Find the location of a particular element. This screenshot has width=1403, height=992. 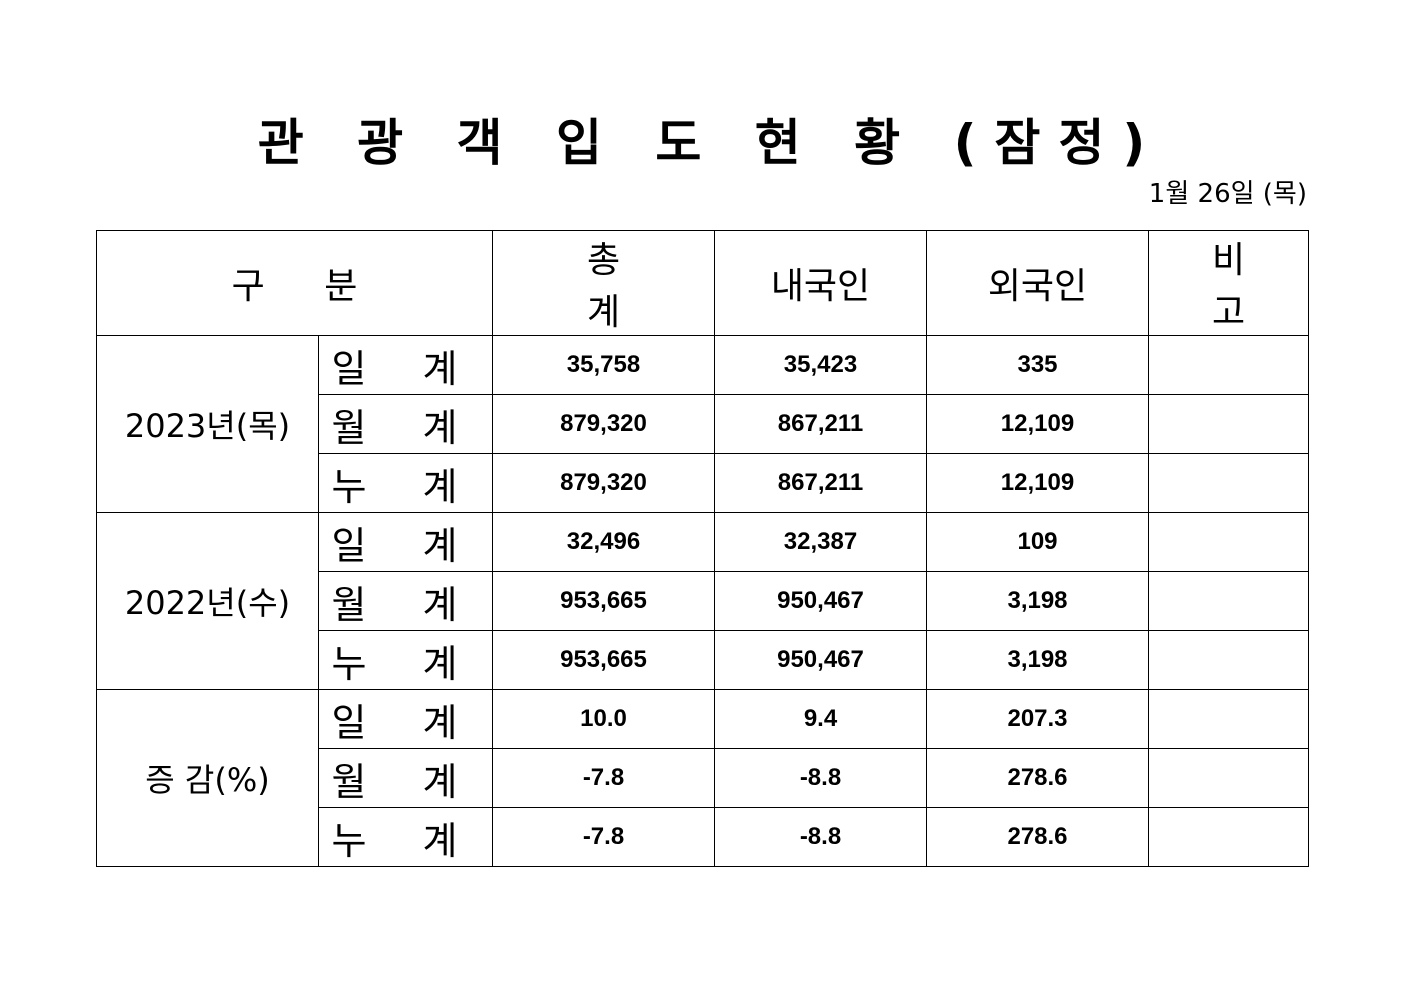

cell-domestic: 9.4 is located at coordinates (820, 719).